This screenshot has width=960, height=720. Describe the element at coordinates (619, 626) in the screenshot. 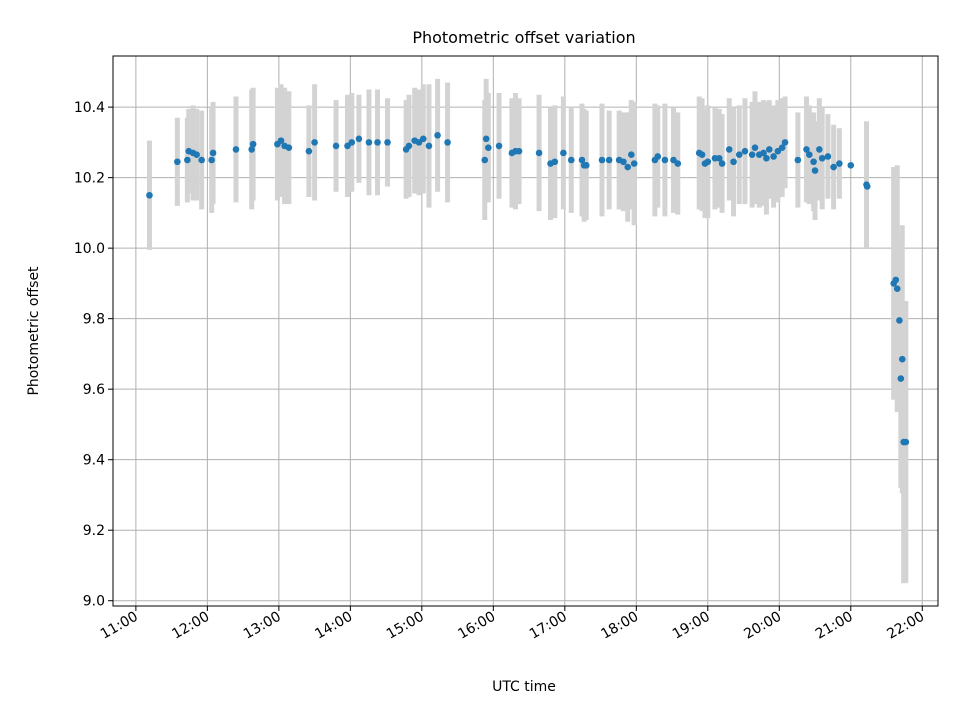

I see `x-tick-label: 18:00` at that location.